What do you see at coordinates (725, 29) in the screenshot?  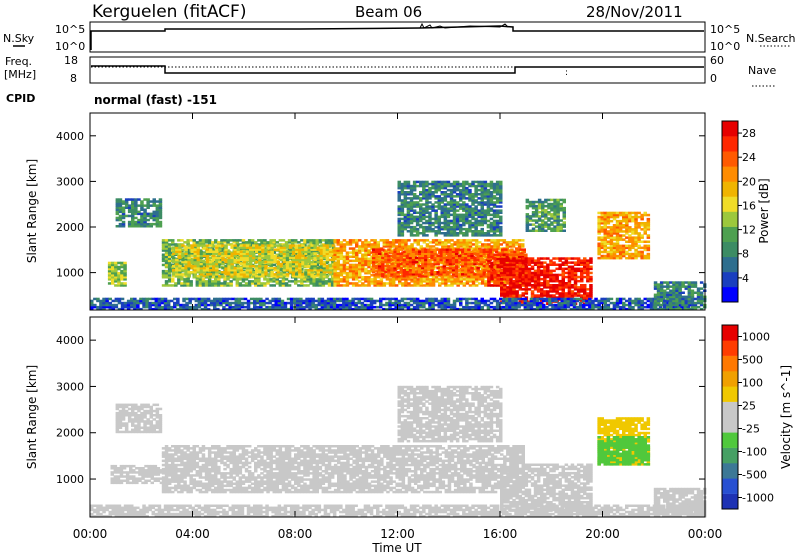 I see `nsearch-tick-top: 10^5` at bounding box center [725, 29].